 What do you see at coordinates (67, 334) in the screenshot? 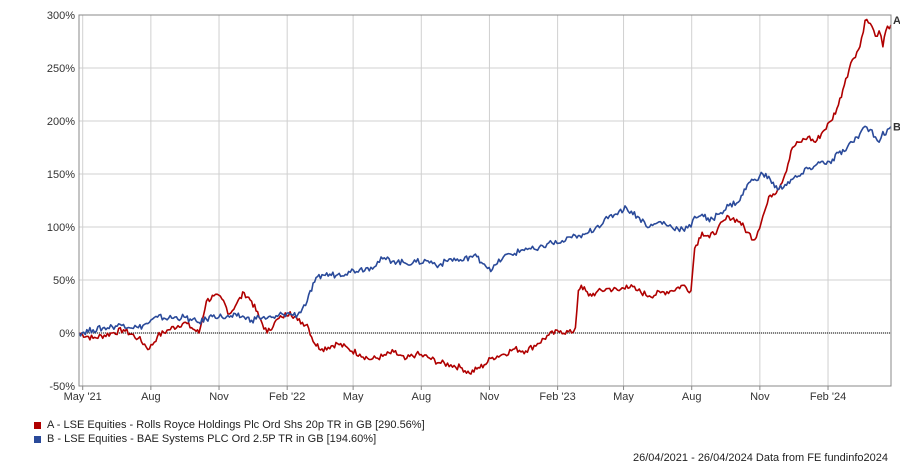
I see `y-tick-label: 0%` at bounding box center [67, 334].